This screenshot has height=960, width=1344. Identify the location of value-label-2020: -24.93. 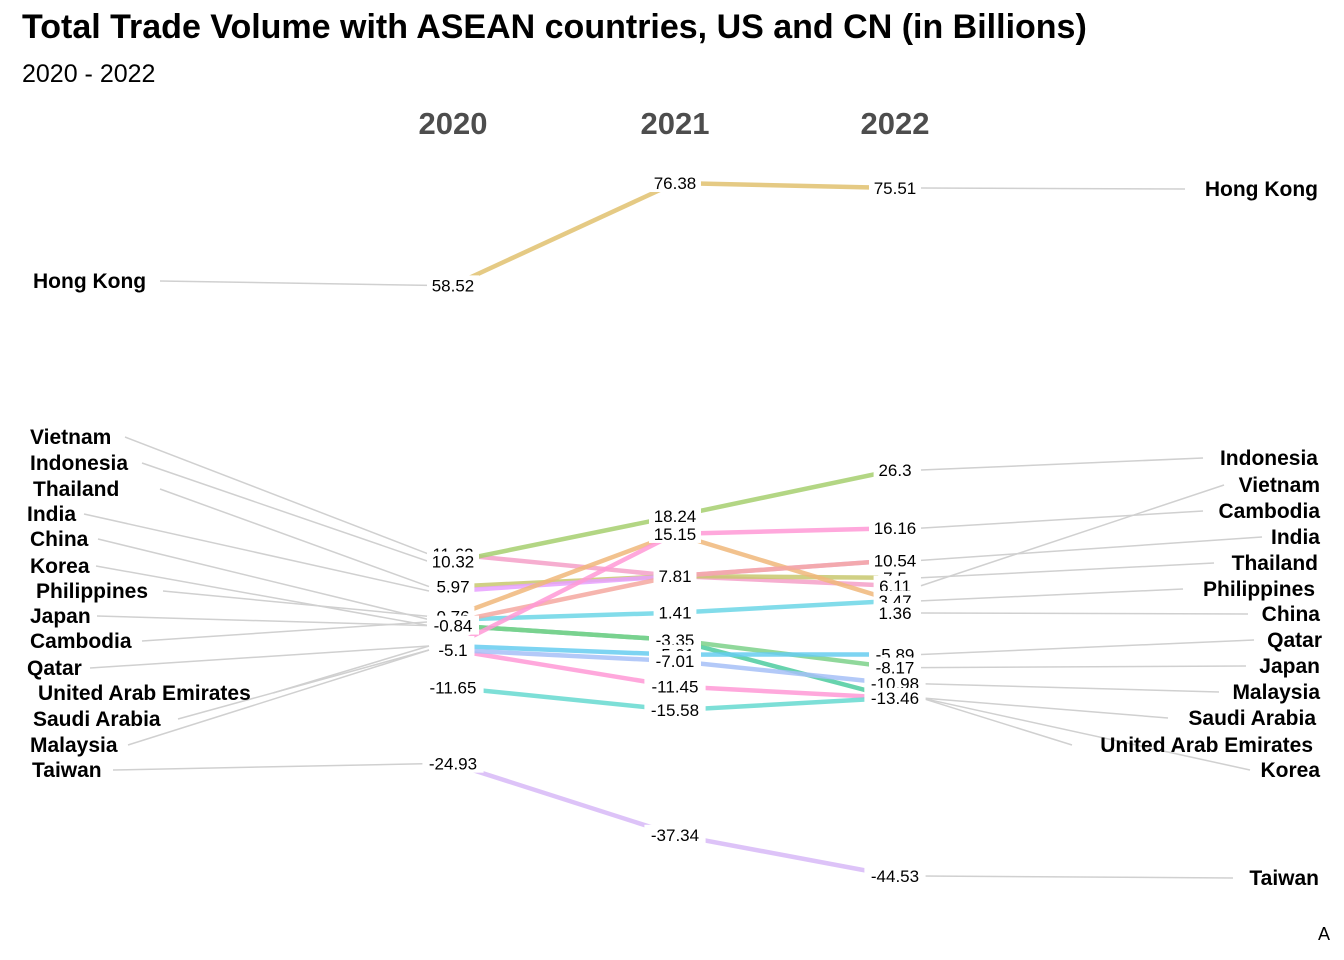
(453, 764).